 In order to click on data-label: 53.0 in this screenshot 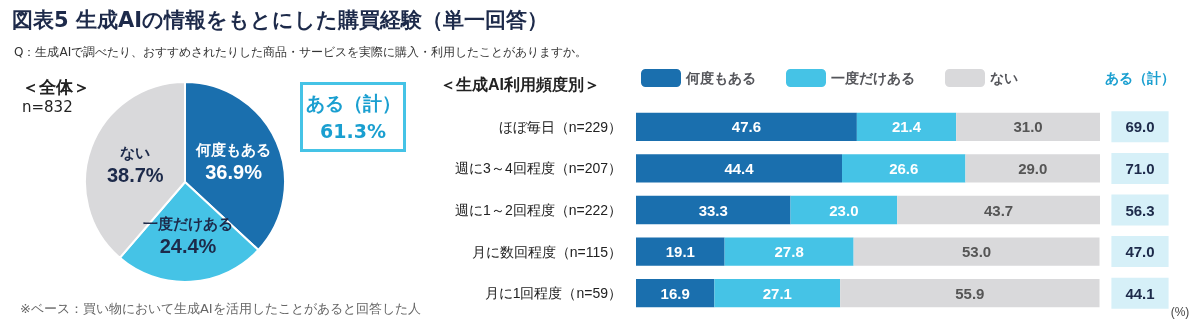, I will do `click(976, 252)`.